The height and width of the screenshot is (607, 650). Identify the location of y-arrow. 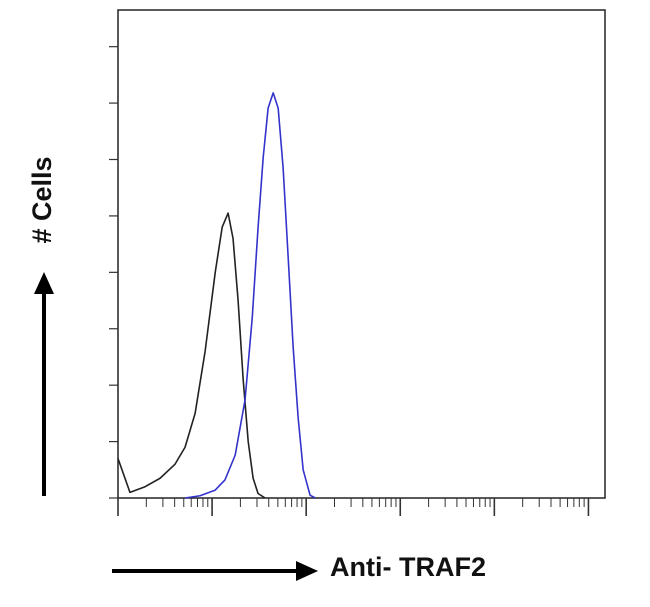
(44, 384).